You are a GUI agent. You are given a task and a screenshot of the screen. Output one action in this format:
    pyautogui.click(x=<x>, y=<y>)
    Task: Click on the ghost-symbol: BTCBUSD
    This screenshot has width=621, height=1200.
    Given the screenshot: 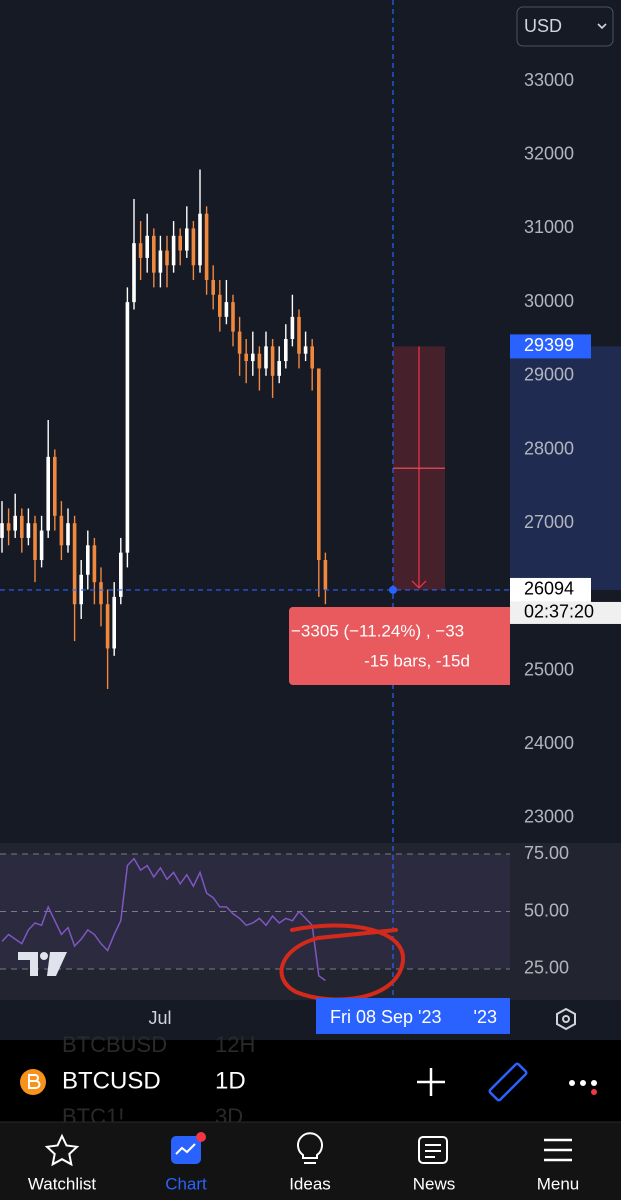 What is the action you would take?
    pyautogui.click(x=114, y=1044)
    